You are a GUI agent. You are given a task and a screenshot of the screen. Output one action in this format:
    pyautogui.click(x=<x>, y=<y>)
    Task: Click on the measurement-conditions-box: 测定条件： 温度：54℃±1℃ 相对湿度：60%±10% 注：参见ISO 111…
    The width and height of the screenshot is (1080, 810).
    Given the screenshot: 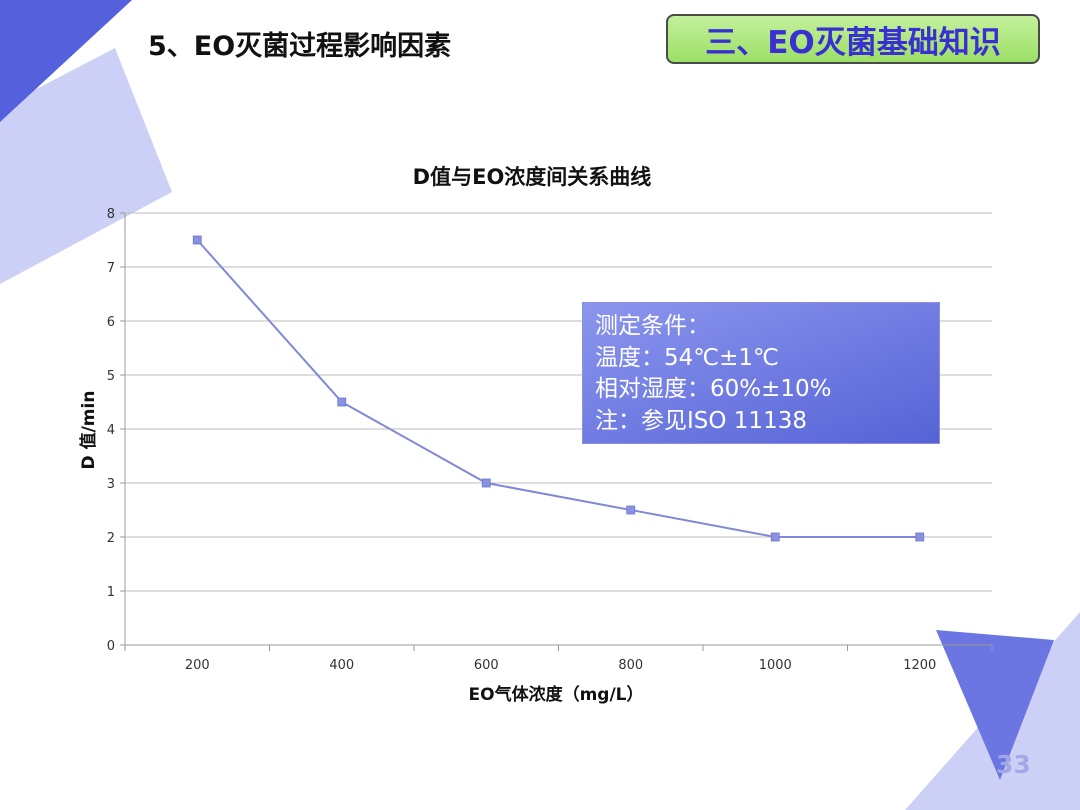 What is the action you would take?
    pyautogui.click(x=761, y=373)
    